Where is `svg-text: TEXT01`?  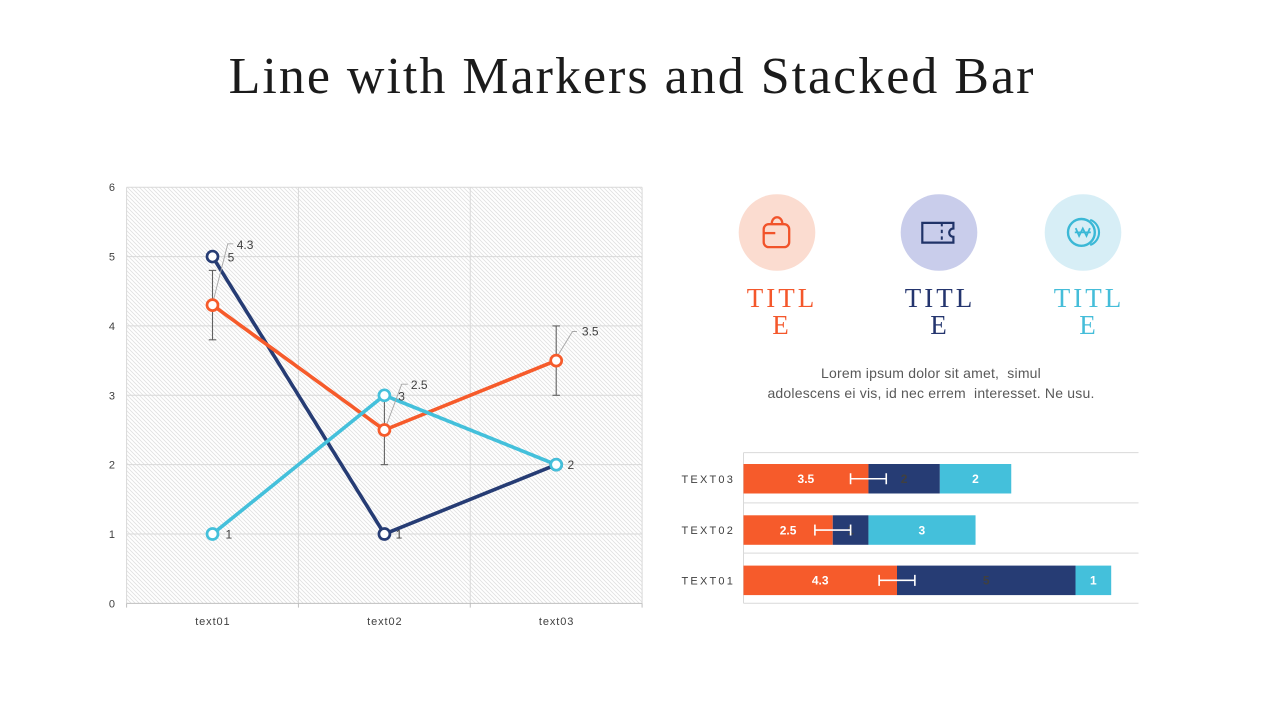 svg-text: TEXT01 is located at coordinates (709, 581).